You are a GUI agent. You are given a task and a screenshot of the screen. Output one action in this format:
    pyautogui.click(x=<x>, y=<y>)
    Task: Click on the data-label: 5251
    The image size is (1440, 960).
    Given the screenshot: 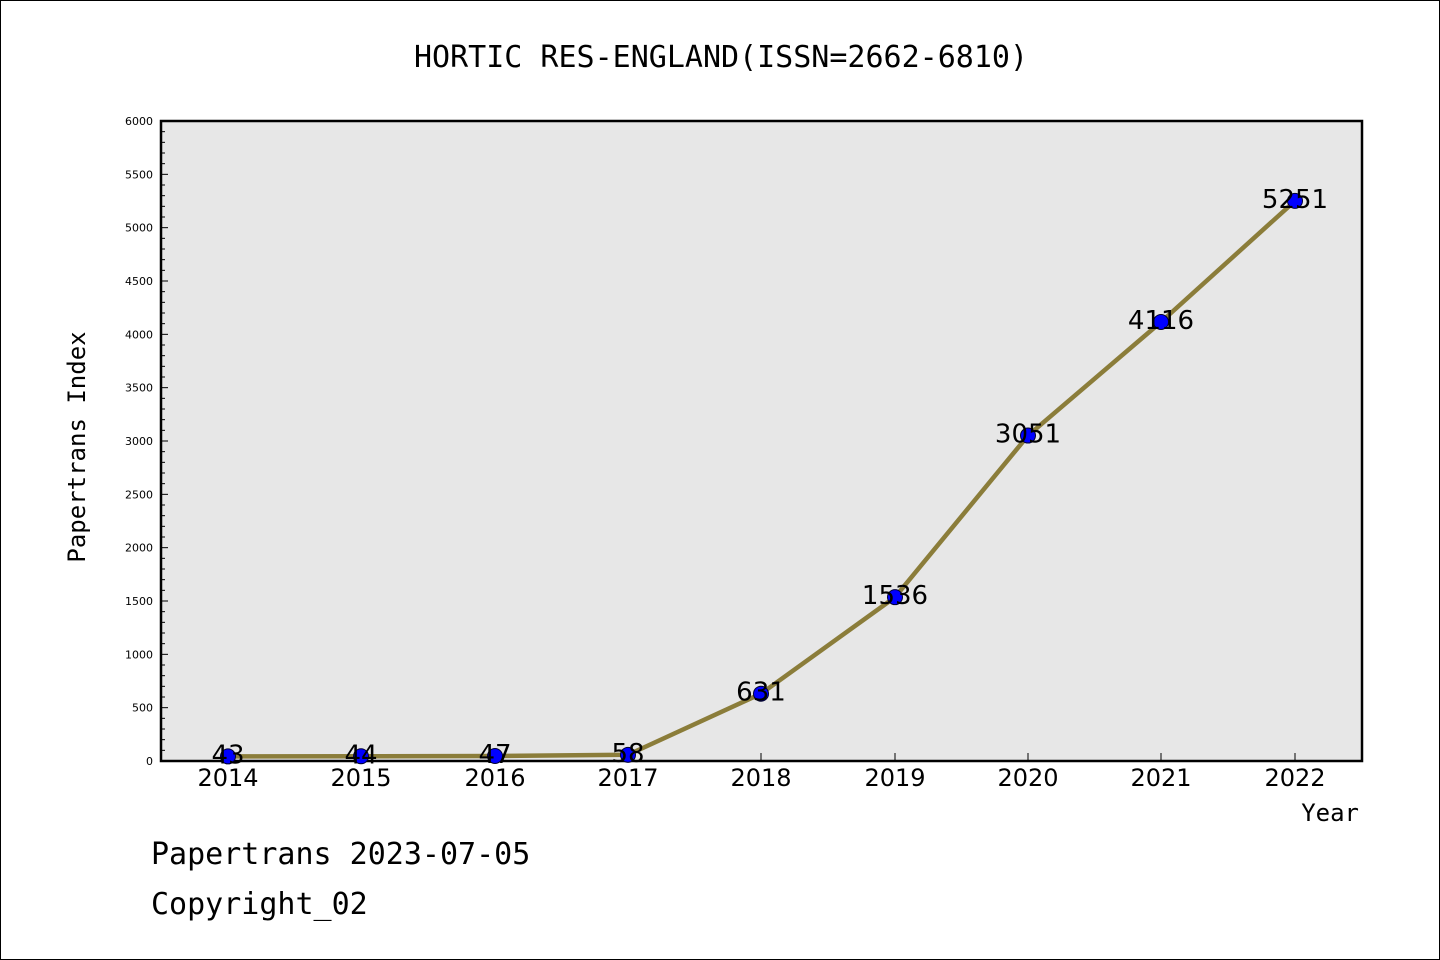 What is the action you would take?
    pyautogui.click(x=1295, y=200)
    